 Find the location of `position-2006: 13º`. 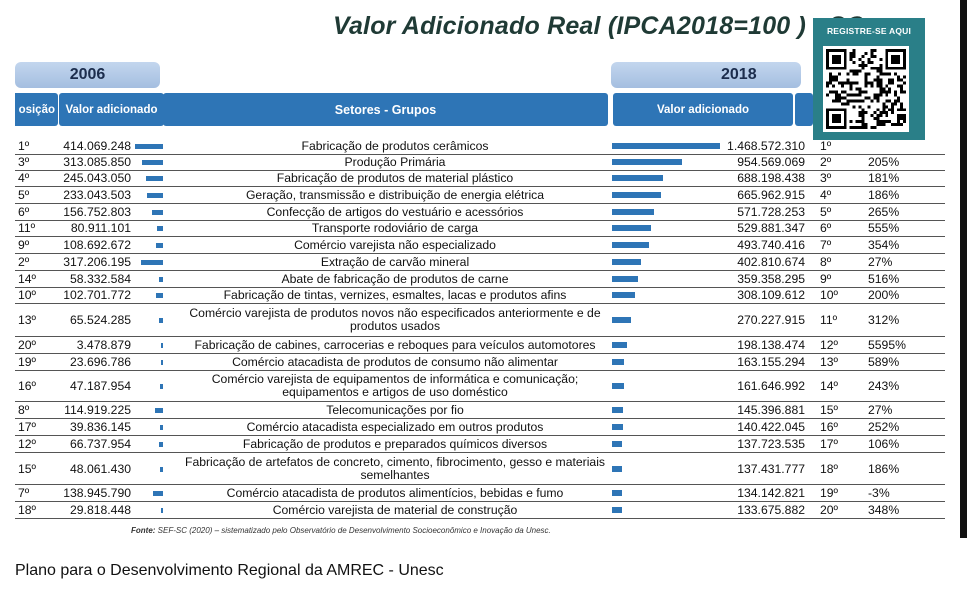

position-2006: 13º is located at coordinates (27, 320).